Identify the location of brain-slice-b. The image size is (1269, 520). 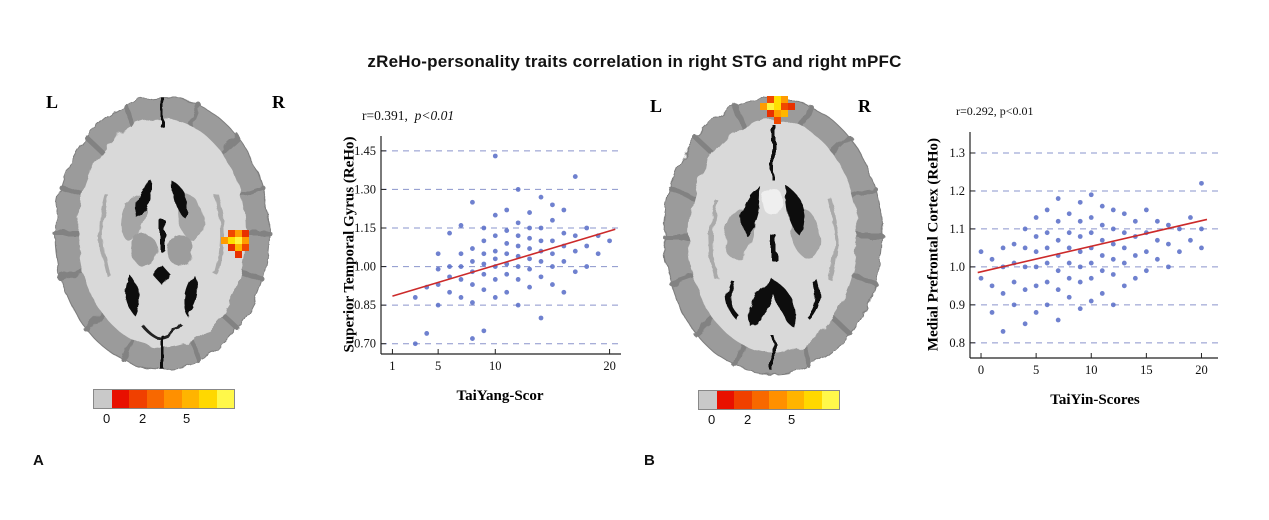
(773, 235).